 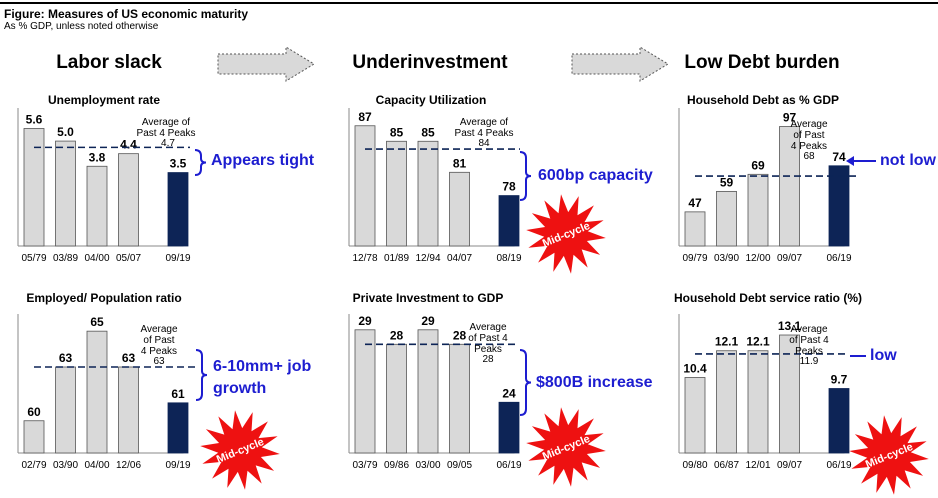 I want to click on chart-title: Private Investment to GDP, so click(x=428, y=298).